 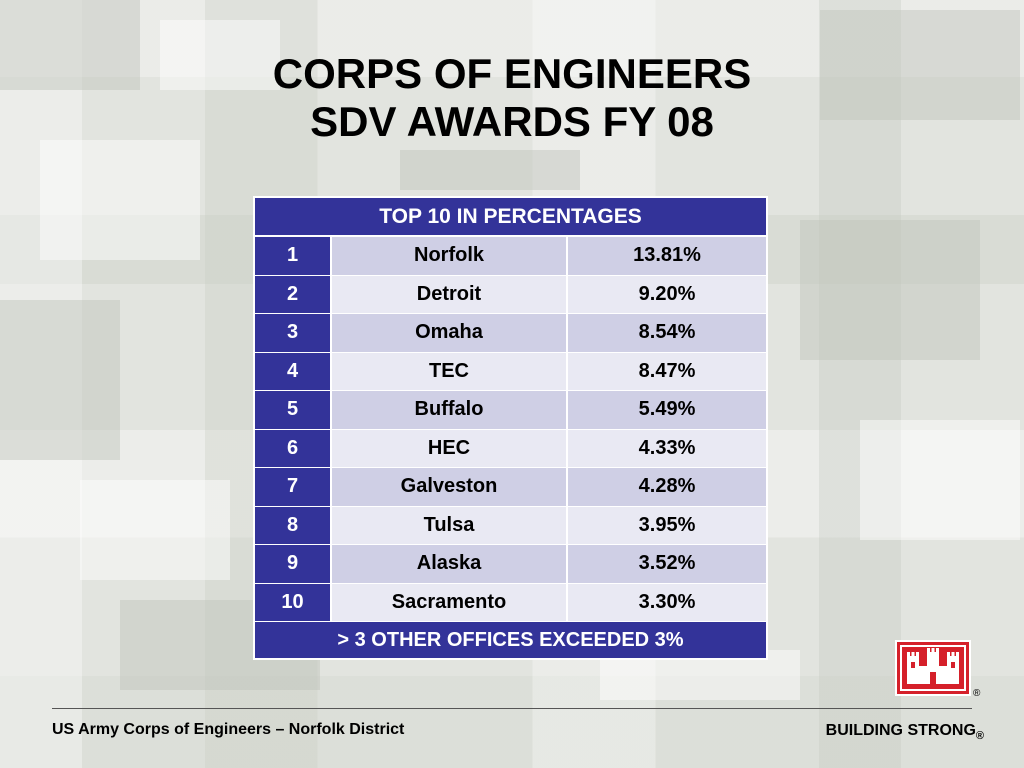 I want to click on castle-icon, so click(x=933, y=668).